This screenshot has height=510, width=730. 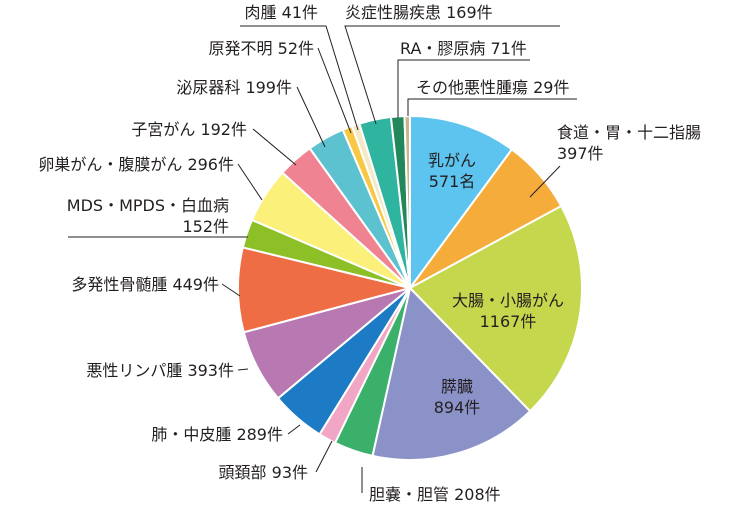 I want to click on slice-label-line: 卵巣がん・腹膜がん 296件, so click(x=136, y=164).